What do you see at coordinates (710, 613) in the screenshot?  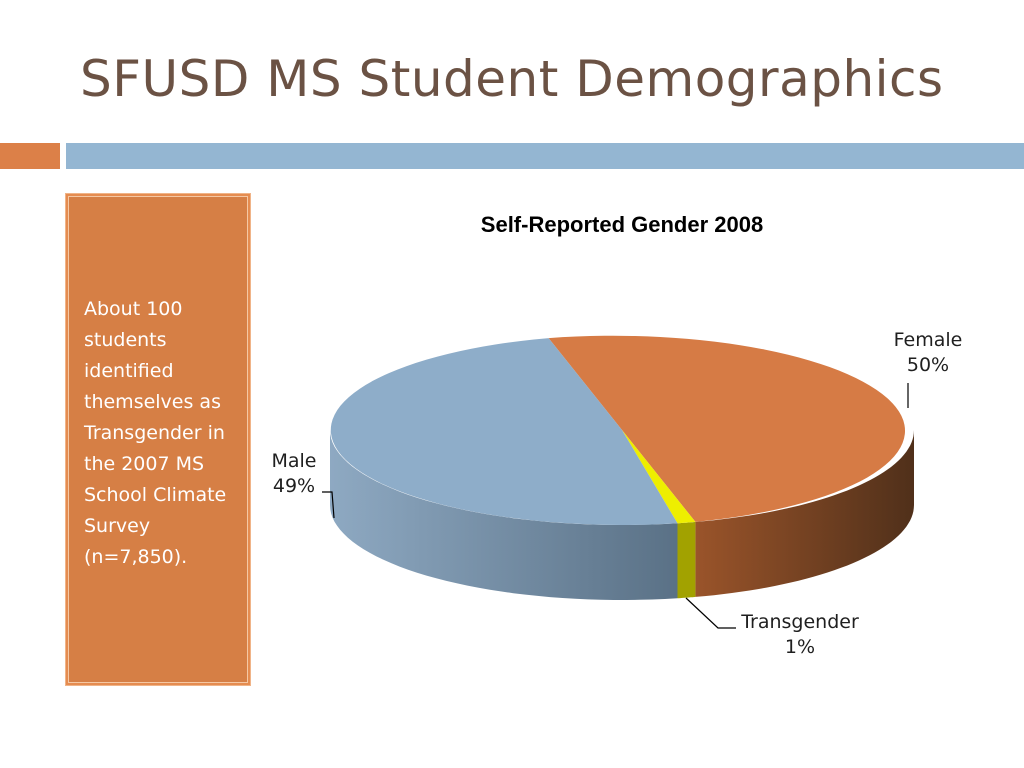 I see `leader-line-transgender` at bounding box center [710, 613].